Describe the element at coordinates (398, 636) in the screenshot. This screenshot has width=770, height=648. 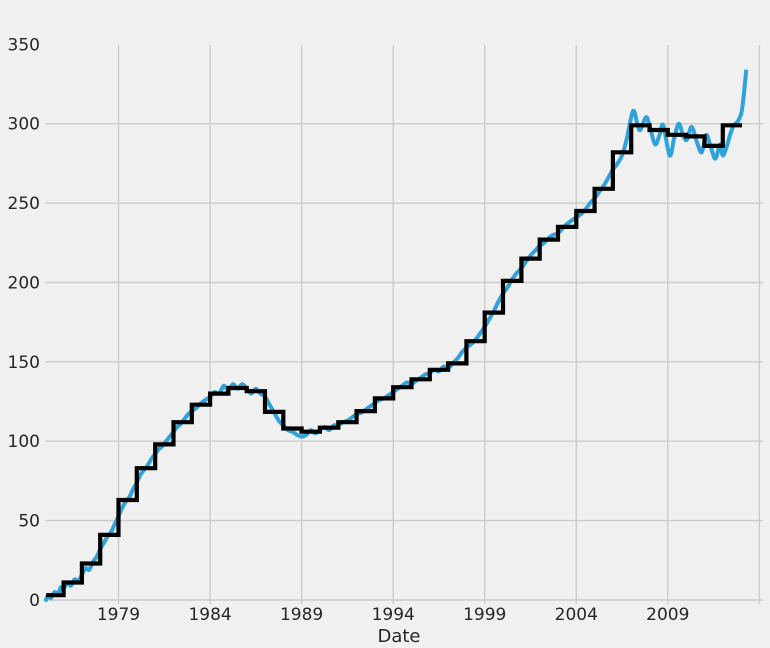
I see `x-axis-label: Date` at that location.